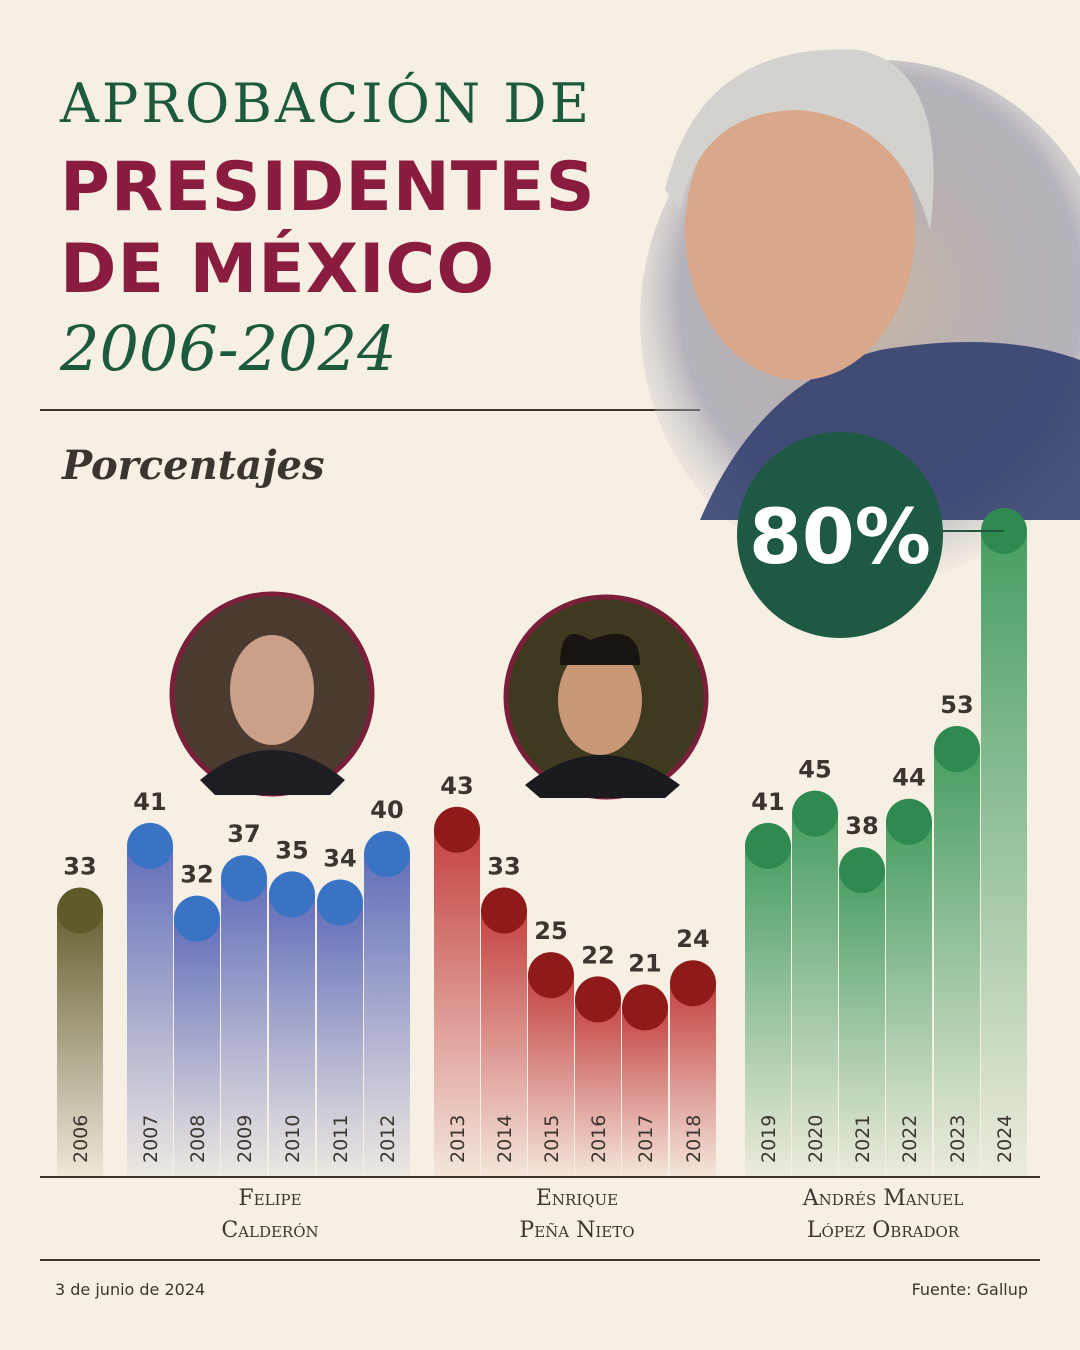 The image size is (1080, 1350). What do you see at coordinates (908, 778) in the screenshot?
I see `value-label-2022: 44` at bounding box center [908, 778].